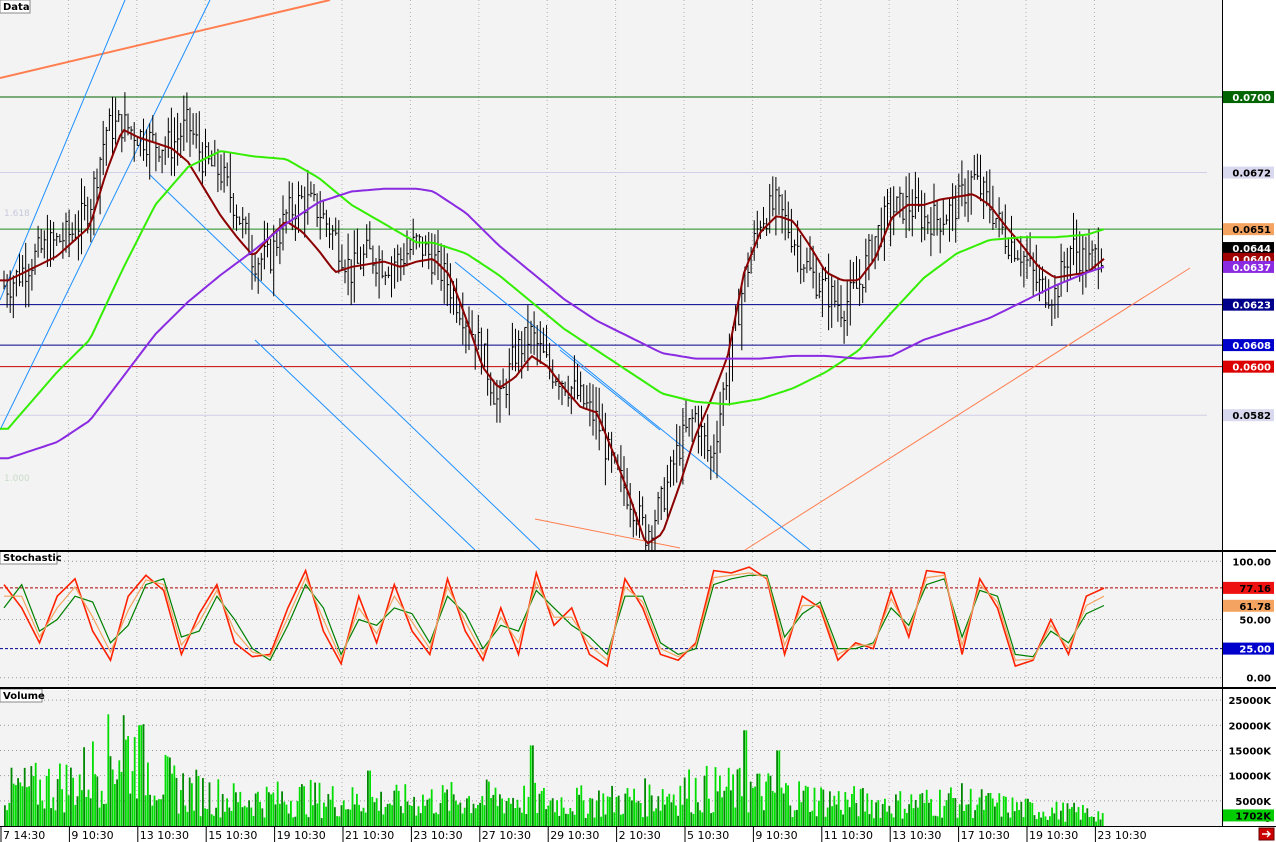 The width and height of the screenshot is (1276, 842). I want to click on time-axis-label: 15 10:30, so click(232, 835).